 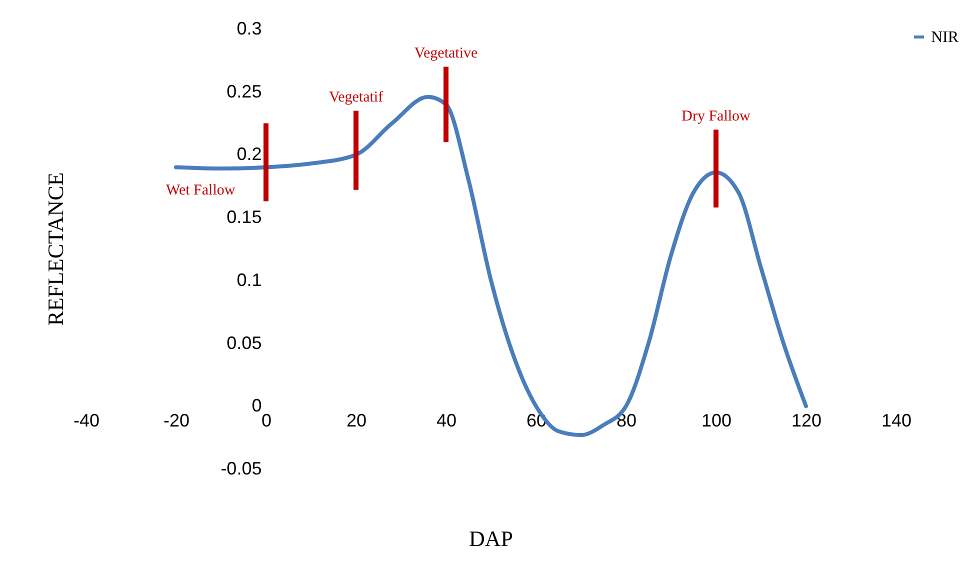 What do you see at coordinates (201, 190) in the screenshot?
I see `annotation: Wet Fallow` at bounding box center [201, 190].